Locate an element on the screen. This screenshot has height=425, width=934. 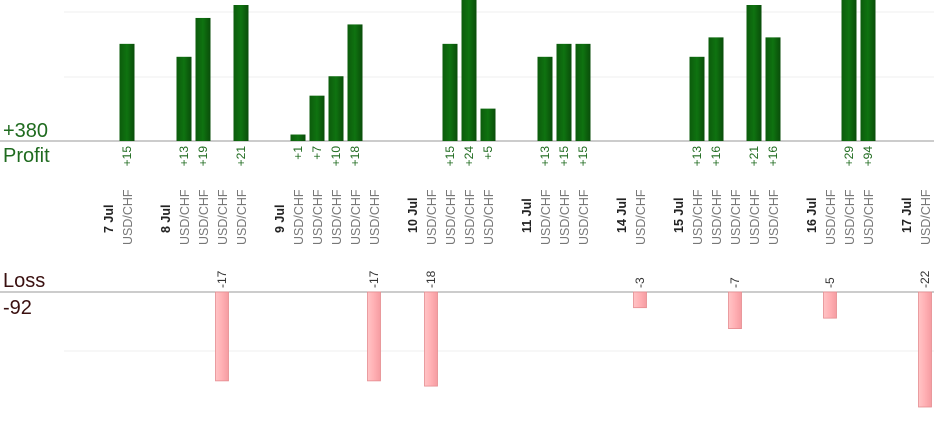
date-label: 7 Jul is located at coordinates (109, 219).